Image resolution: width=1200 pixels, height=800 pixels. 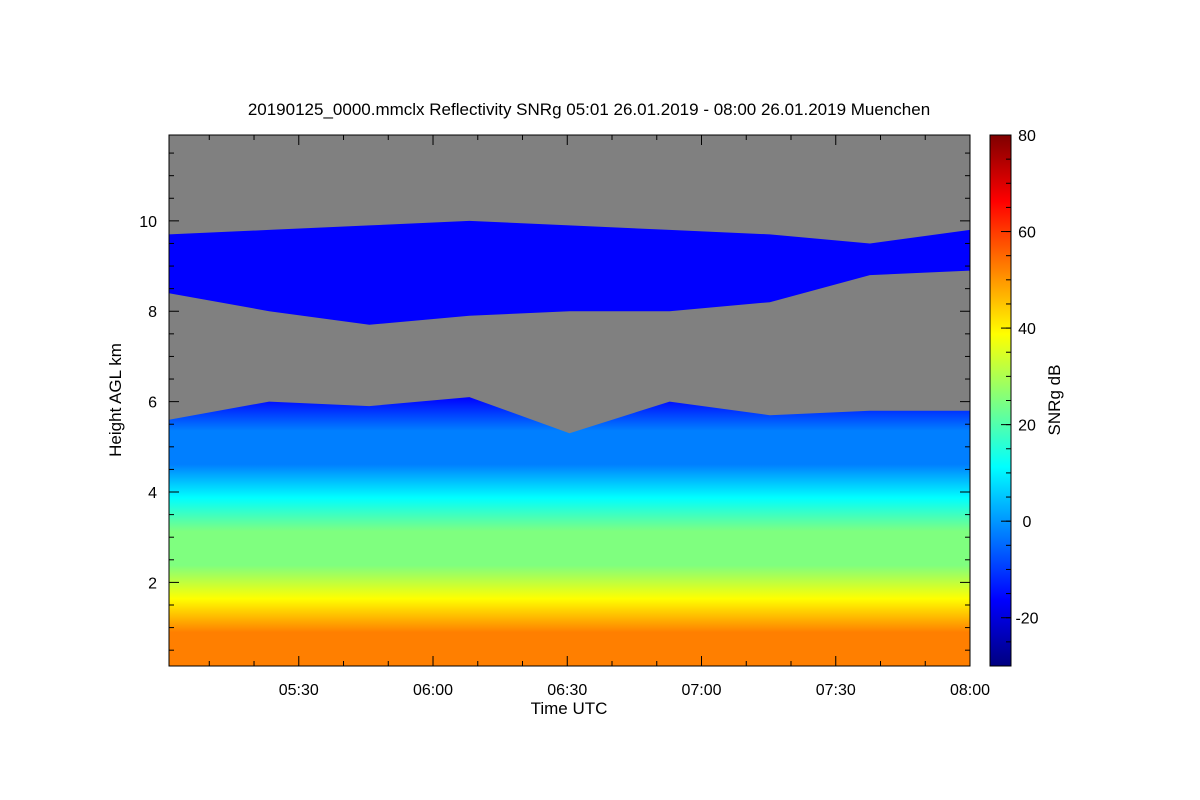 I want to click on colorbar-axis: -20 0 20 40 60 80, so click(x=1020, y=385).